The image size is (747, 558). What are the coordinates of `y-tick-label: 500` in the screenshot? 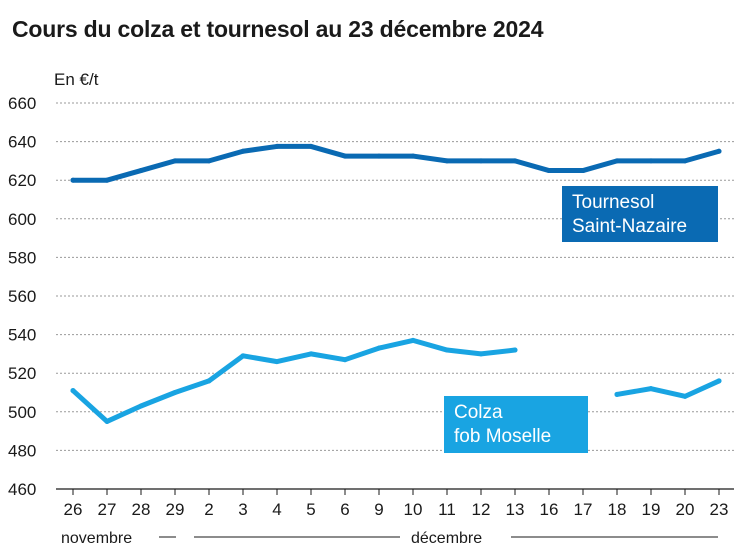 It's located at (22, 412).